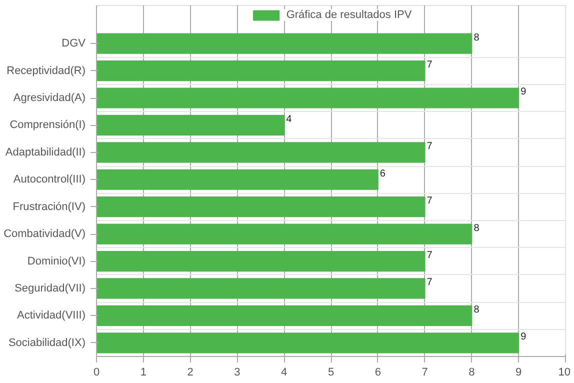 The height and width of the screenshot is (383, 574). What do you see at coordinates (49, 98) in the screenshot?
I see `y-tick-label: Agresividad(A)` at bounding box center [49, 98].